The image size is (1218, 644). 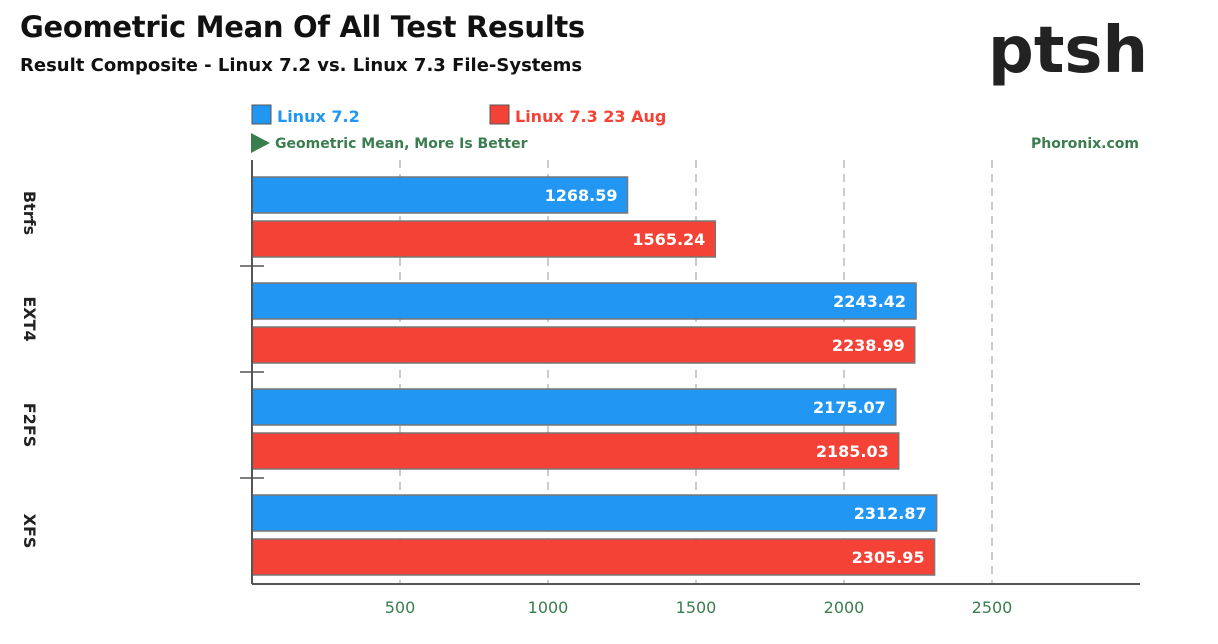 I want to click on legend-label-1: Linux 7.2, so click(x=318, y=116).